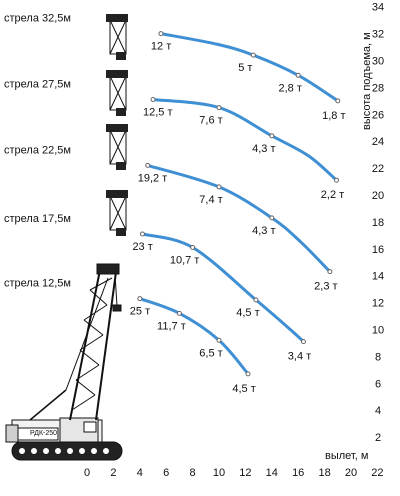 This screenshot has width=400, height=496. What do you see at coordinates (113, 473) in the screenshot?
I see `x-tick-label: 2` at bounding box center [113, 473].